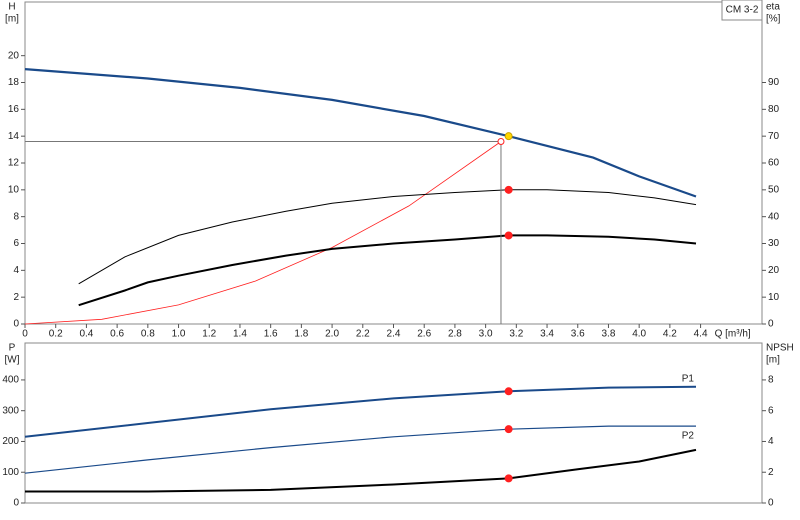 Image resolution: width=800 pixels, height=520 pixels. I want to click on x-tick-label: 0.4, so click(86, 334).